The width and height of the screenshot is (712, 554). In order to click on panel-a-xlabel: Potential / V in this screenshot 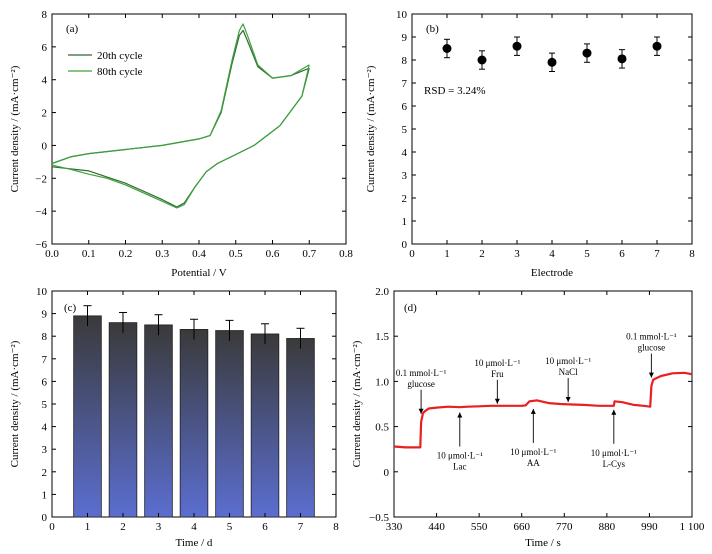, I will do `click(198, 273)`.